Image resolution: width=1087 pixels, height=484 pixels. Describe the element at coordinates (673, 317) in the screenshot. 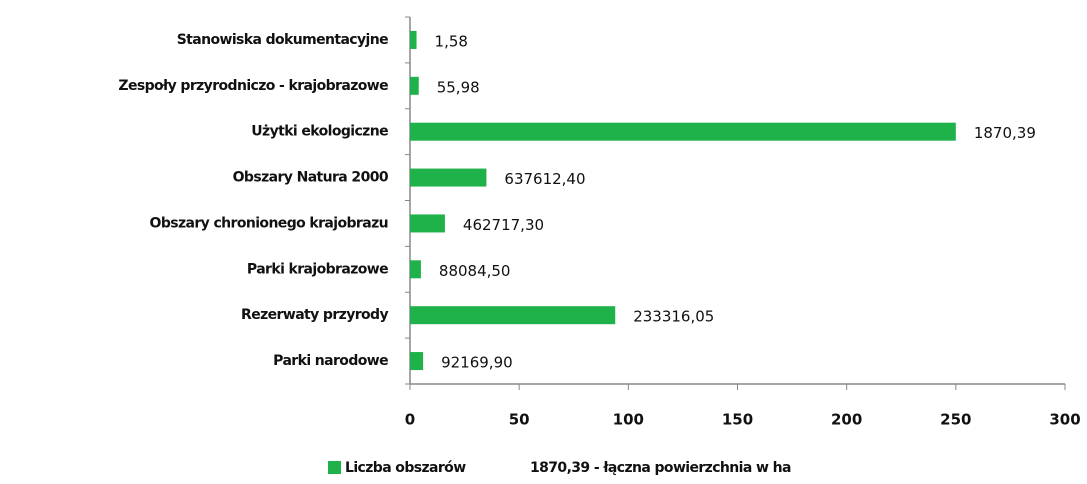

I see `data-label: 233316,05` at that location.